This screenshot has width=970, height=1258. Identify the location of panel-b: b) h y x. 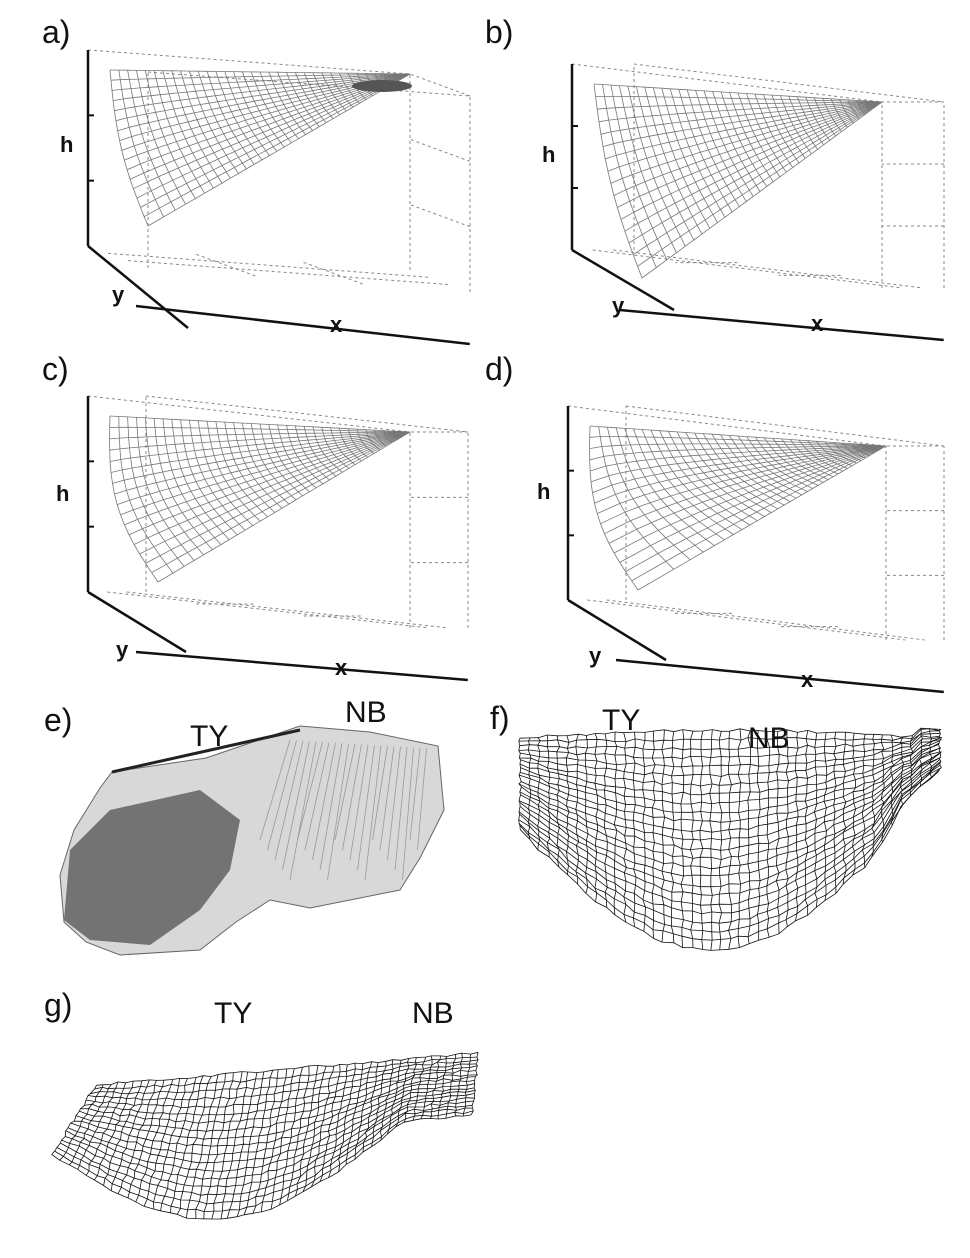
(727, 171).